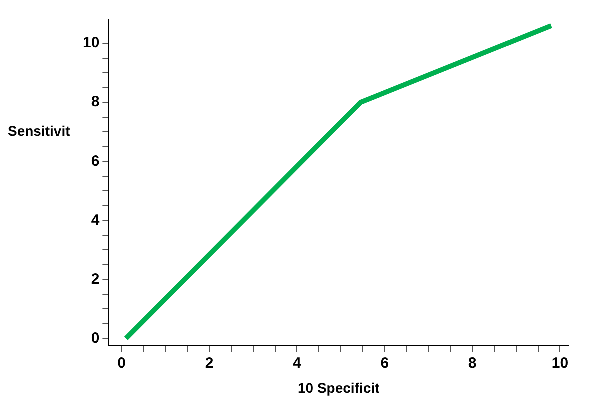 Image resolution: width=609 pixels, height=400 pixels. What do you see at coordinates (122, 363) in the screenshot?
I see `x-tick-label: 0` at bounding box center [122, 363].